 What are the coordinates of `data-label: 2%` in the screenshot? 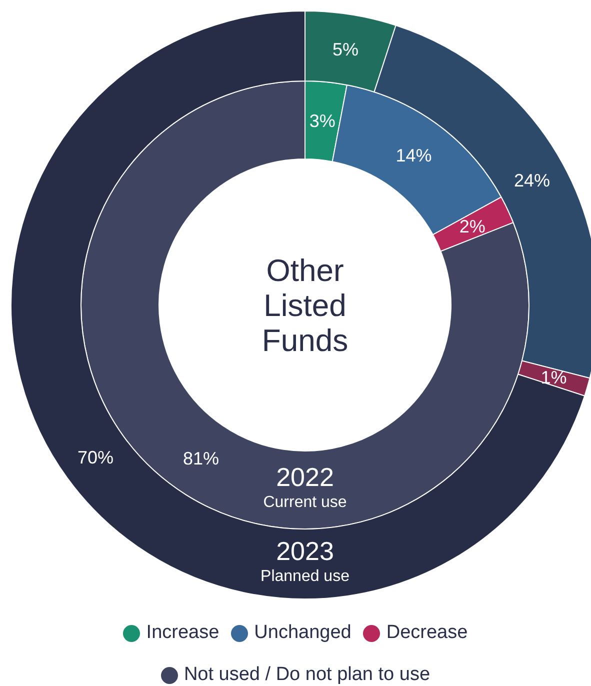 It's located at (472, 226).